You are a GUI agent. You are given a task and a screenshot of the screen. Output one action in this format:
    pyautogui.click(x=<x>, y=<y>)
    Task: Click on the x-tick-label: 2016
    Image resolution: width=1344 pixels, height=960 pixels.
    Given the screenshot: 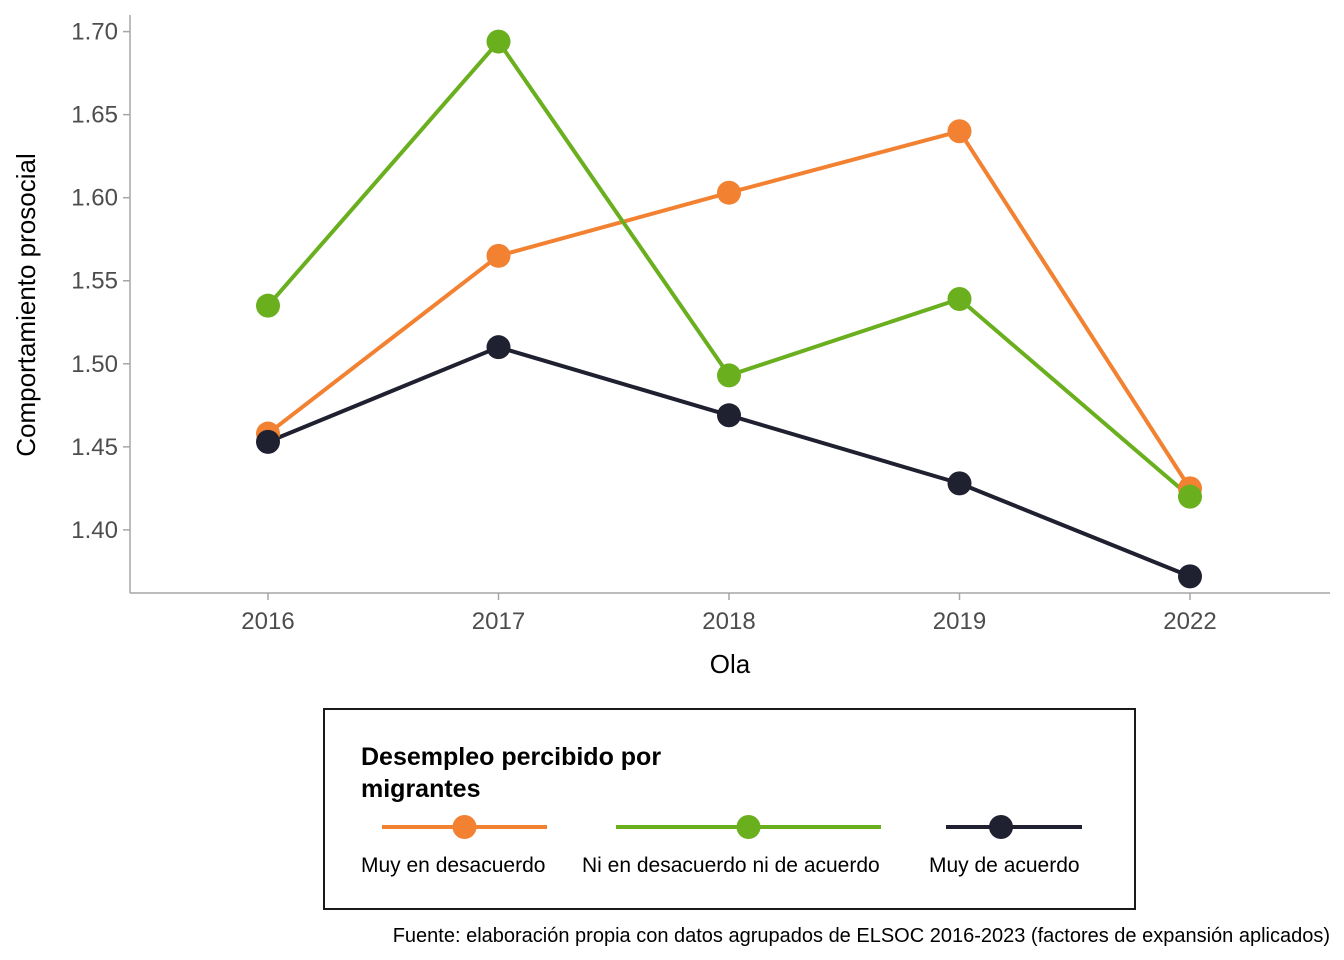 What is the action you would take?
    pyautogui.click(x=267, y=621)
    